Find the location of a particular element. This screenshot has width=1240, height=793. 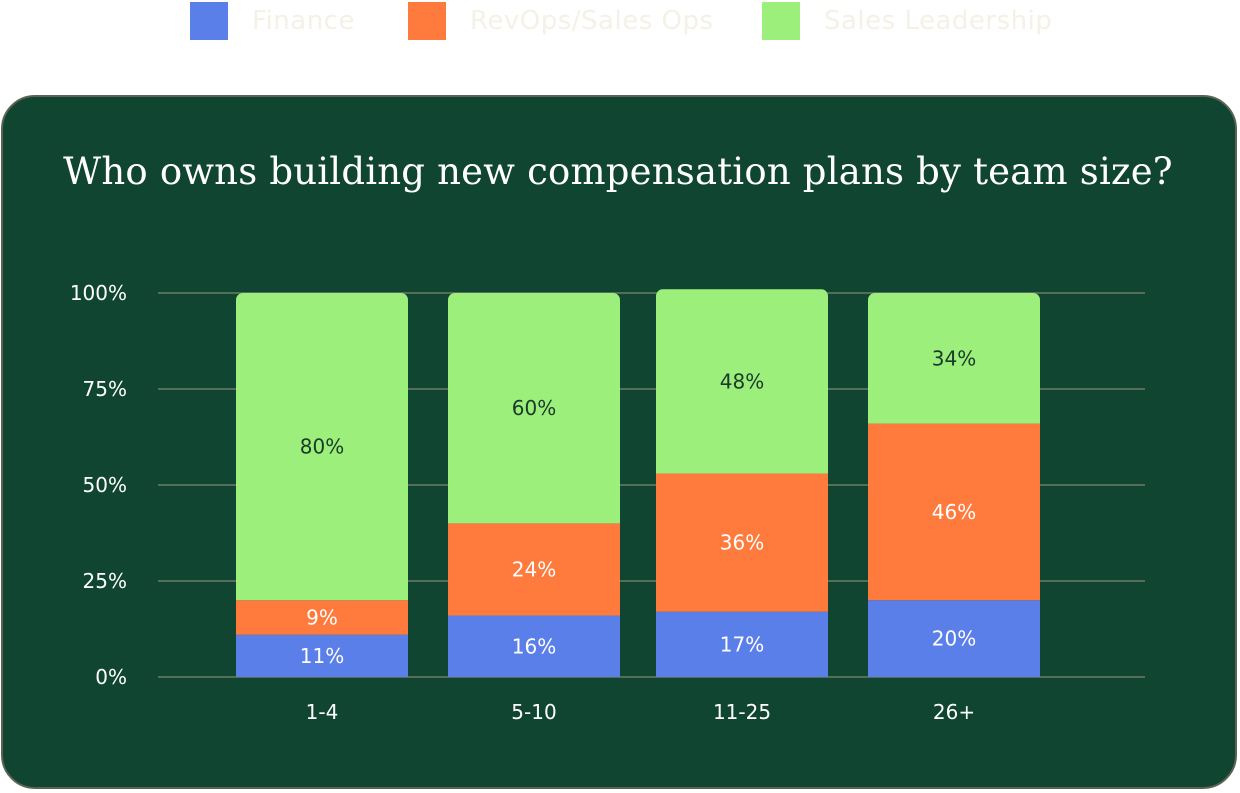

legend-item-revops: RevOps/Sales Ops is located at coordinates (561, 21).